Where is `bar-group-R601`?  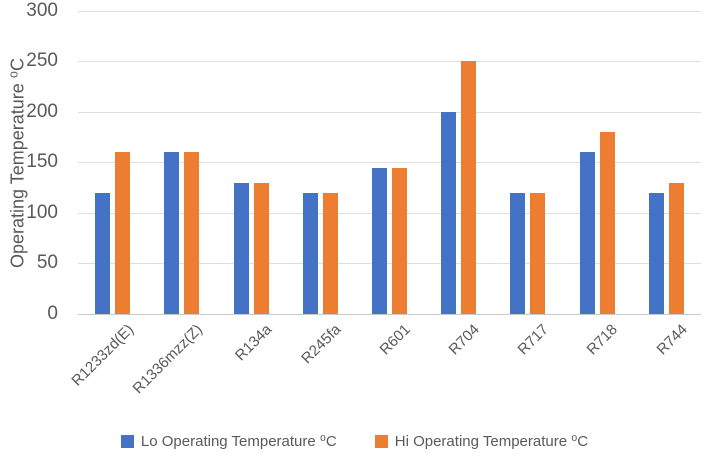 bar-group-R601 is located at coordinates (389, 162).